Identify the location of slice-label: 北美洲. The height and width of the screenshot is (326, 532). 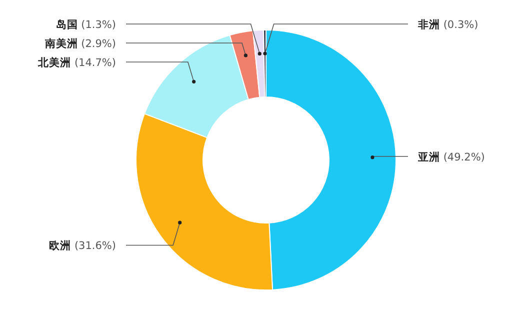
(54, 62).